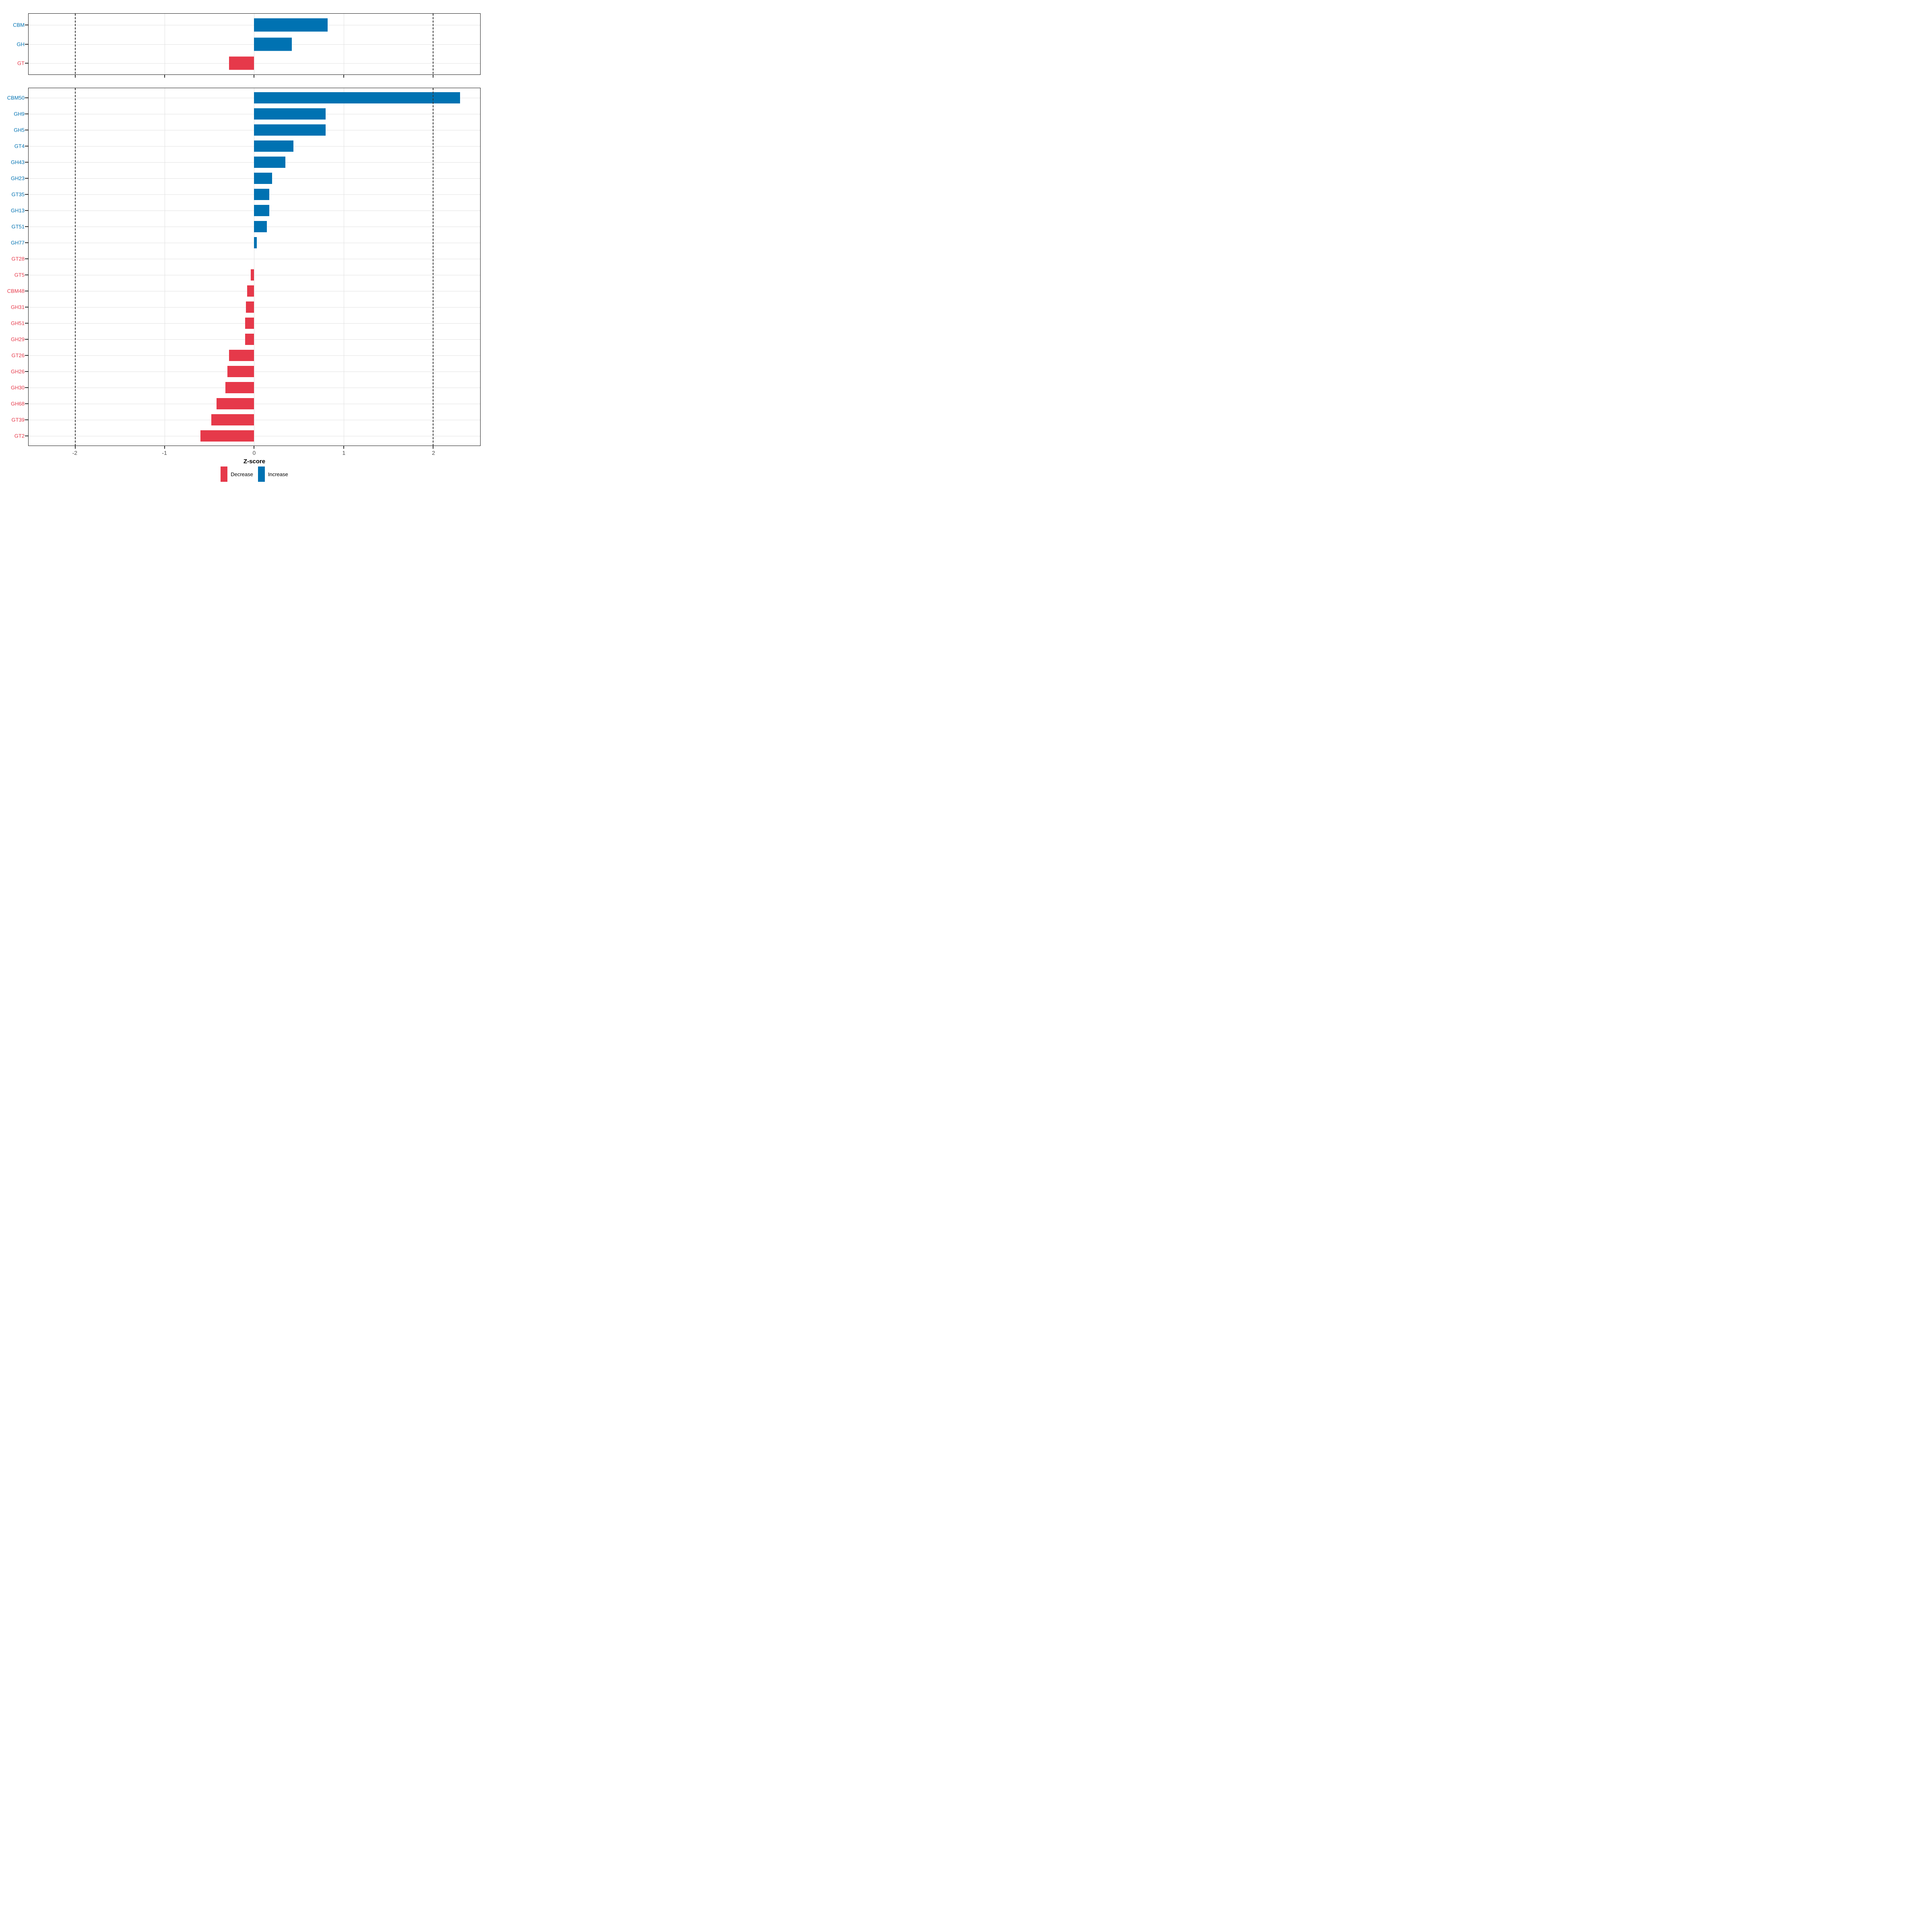 Image resolution: width=1932 pixels, height=1932 pixels. Describe the element at coordinates (19, 114) in the screenshot. I see `category-label: GH9` at that location.